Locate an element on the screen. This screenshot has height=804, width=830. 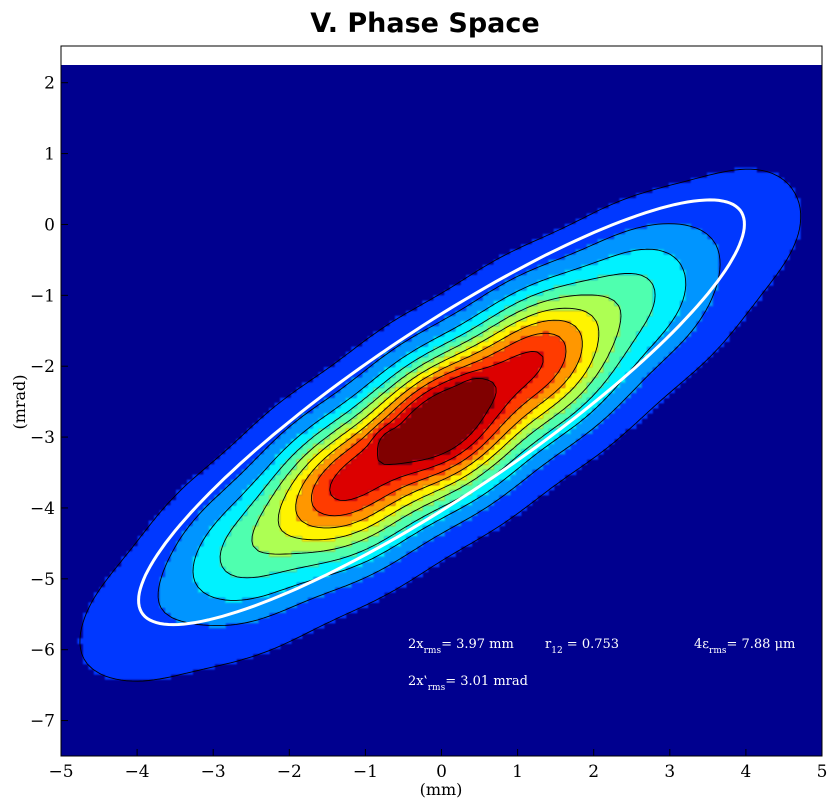
x-axis-label: (mm) is located at coordinates (441, 789).